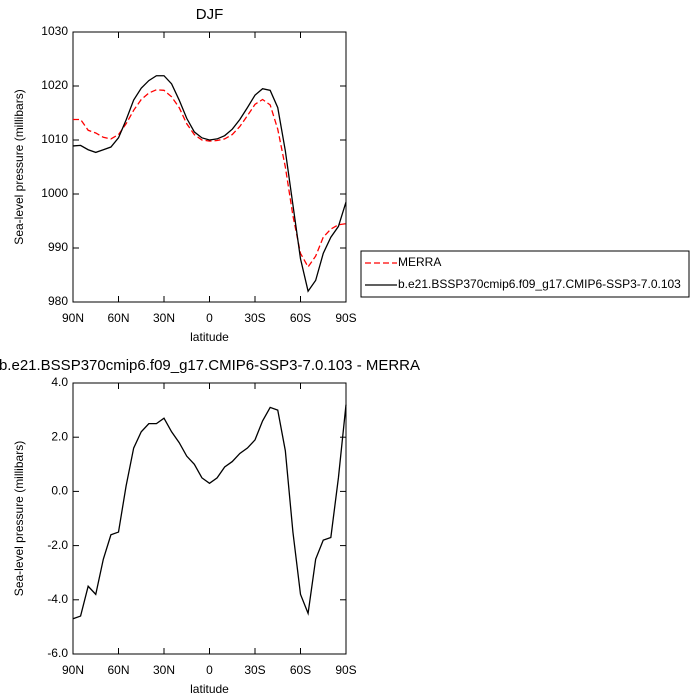  What do you see at coordinates (54, 193) in the screenshot?
I see `y-tick-label: 1000` at bounding box center [54, 193].